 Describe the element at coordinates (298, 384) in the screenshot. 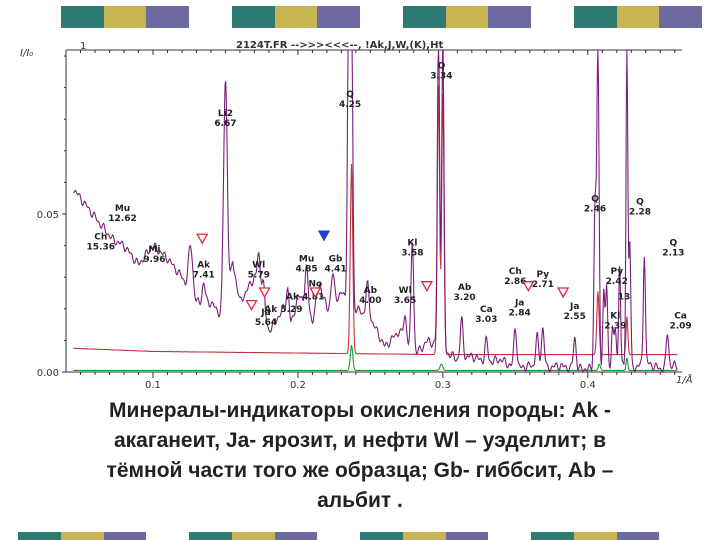

I see `x-tick-label: 0.2` at that location.